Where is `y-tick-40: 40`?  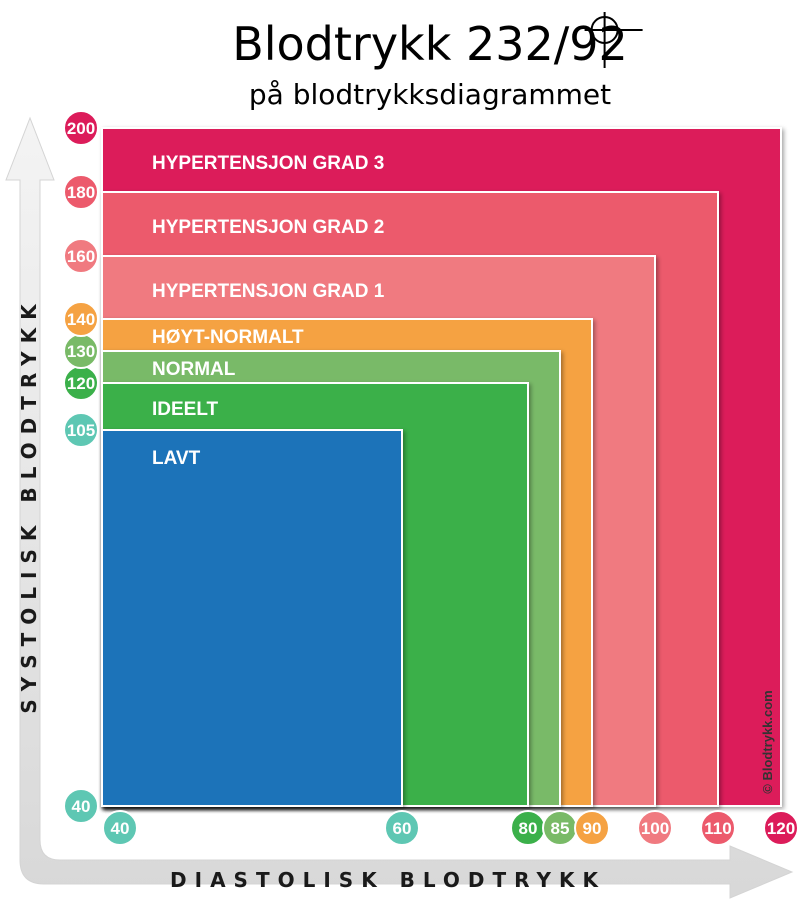
y-tick-40: 40 is located at coordinates (81, 806).